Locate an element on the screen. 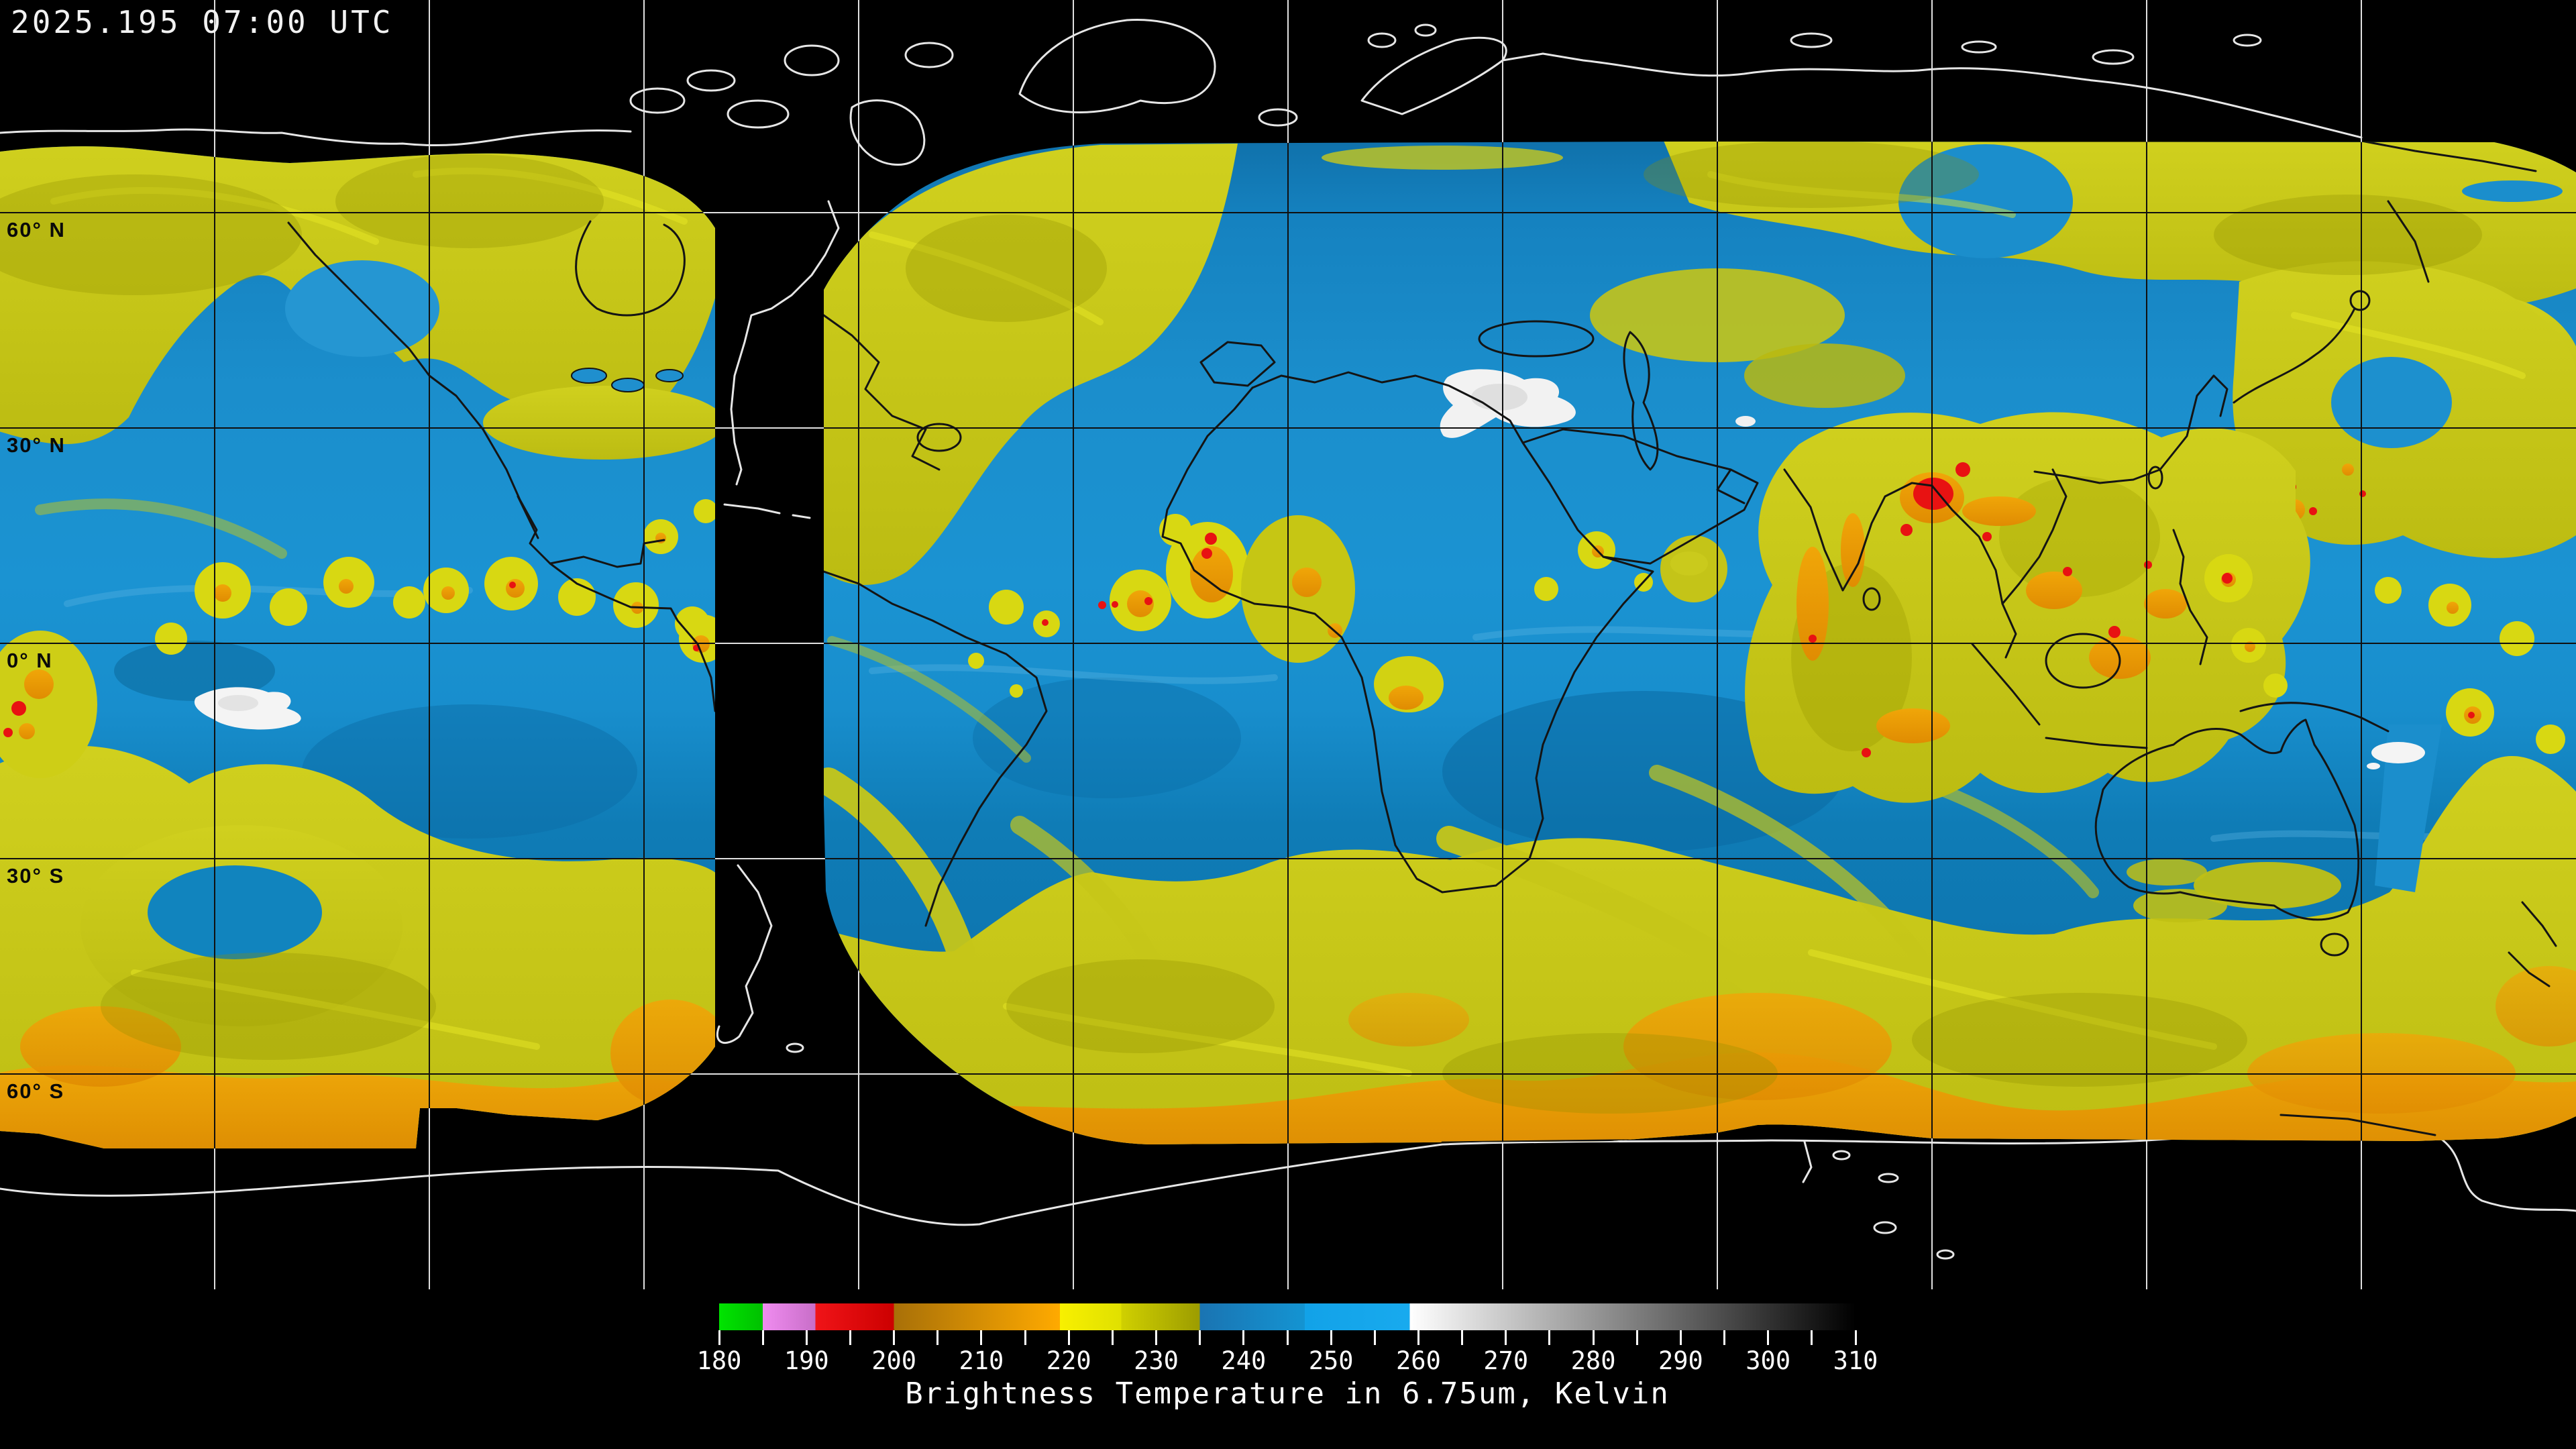 The height and width of the screenshot is (1449, 2576). latitude-label: 30° S is located at coordinates (36, 876).